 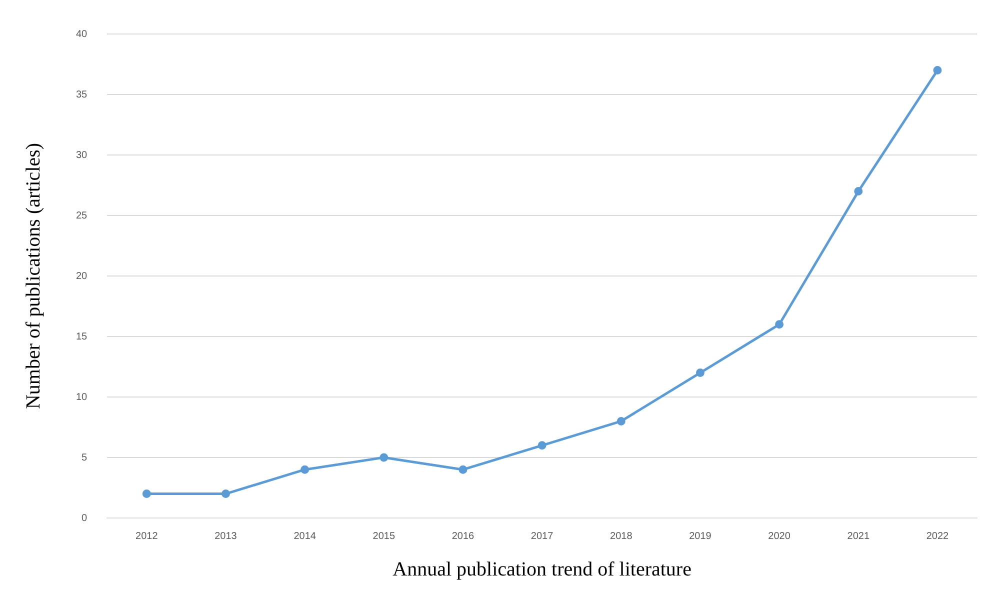 What do you see at coordinates (226, 536) in the screenshot?
I see `x-tick-label: 2013` at bounding box center [226, 536].